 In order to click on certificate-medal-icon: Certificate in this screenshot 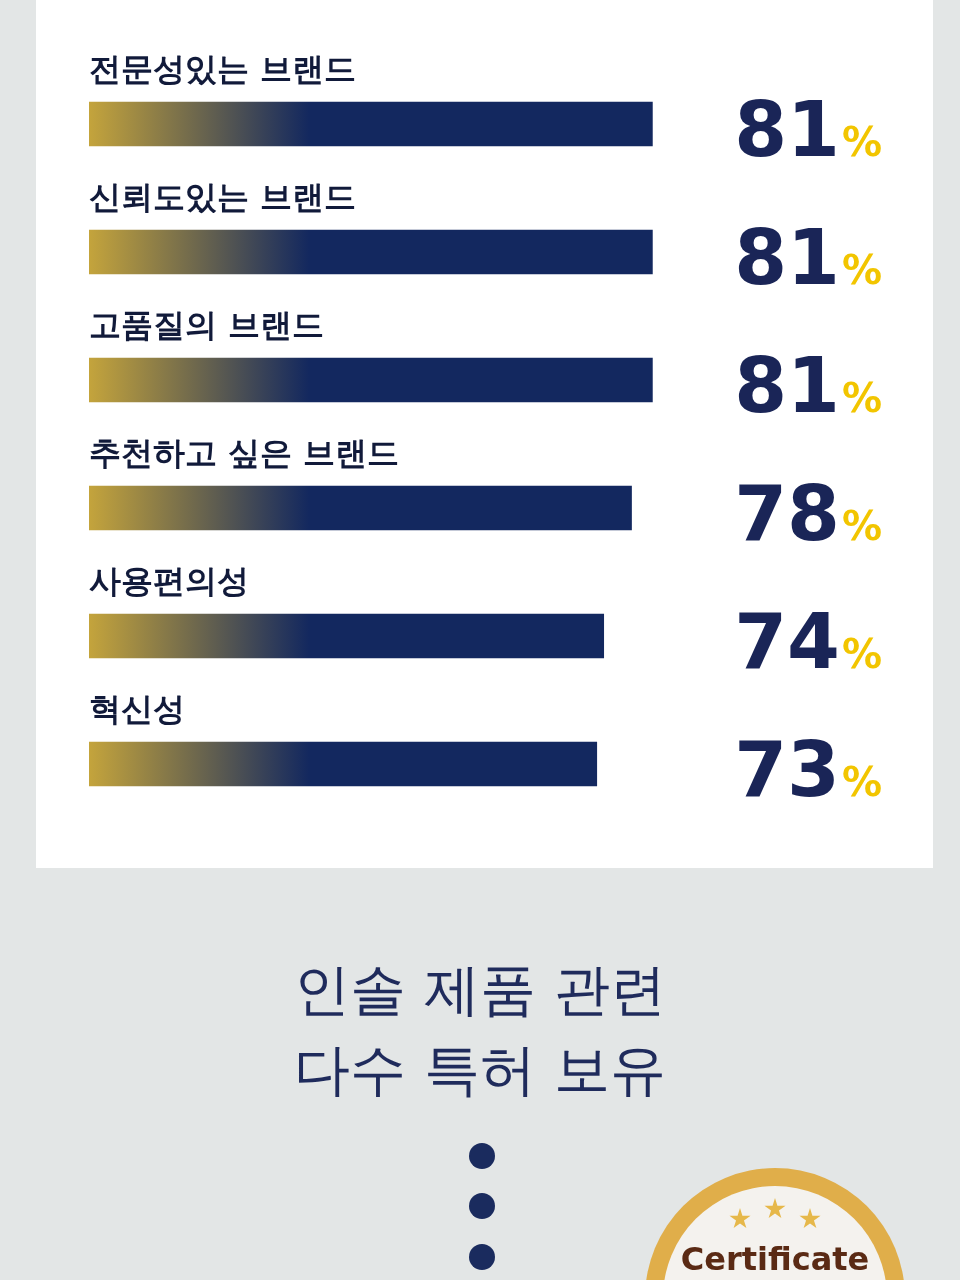, I will do `click(775, 1224)`.